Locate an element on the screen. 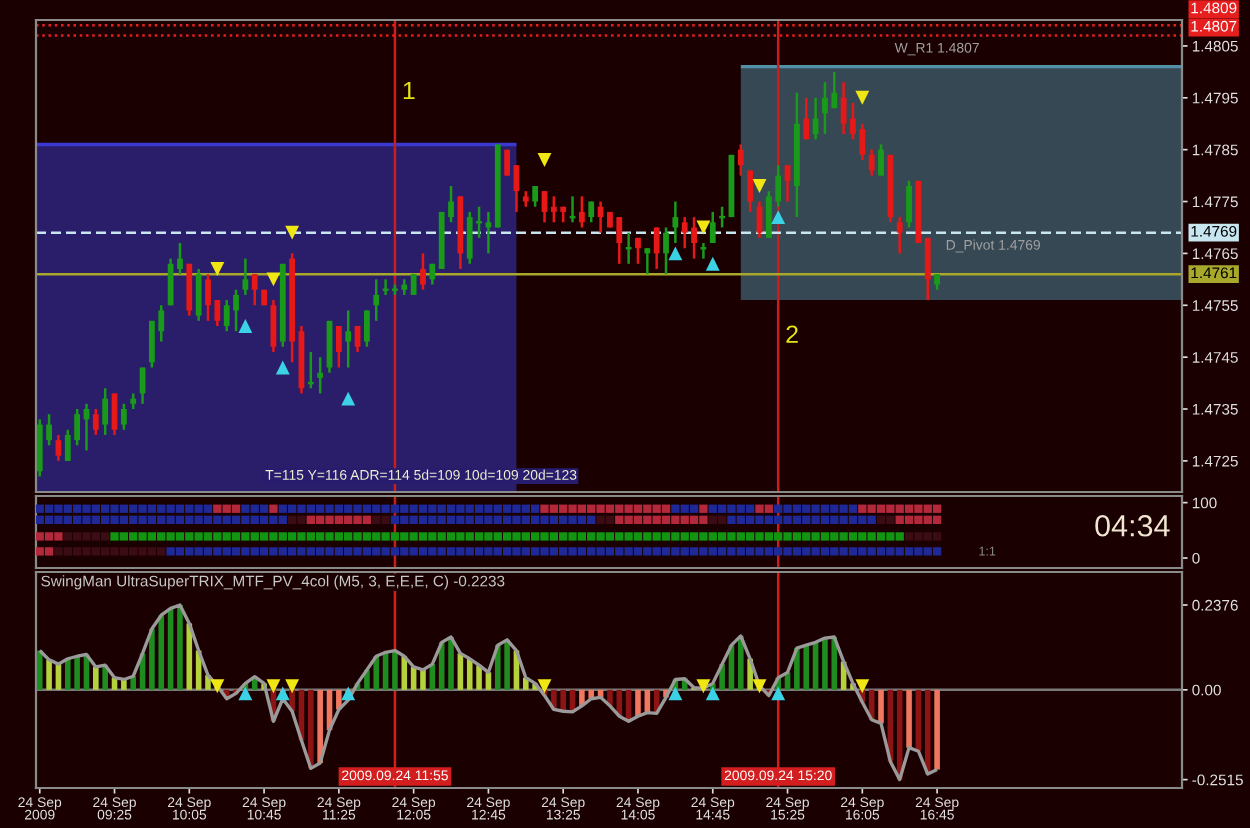  annotation: 04:34 is located at coordinates (1132, 525).